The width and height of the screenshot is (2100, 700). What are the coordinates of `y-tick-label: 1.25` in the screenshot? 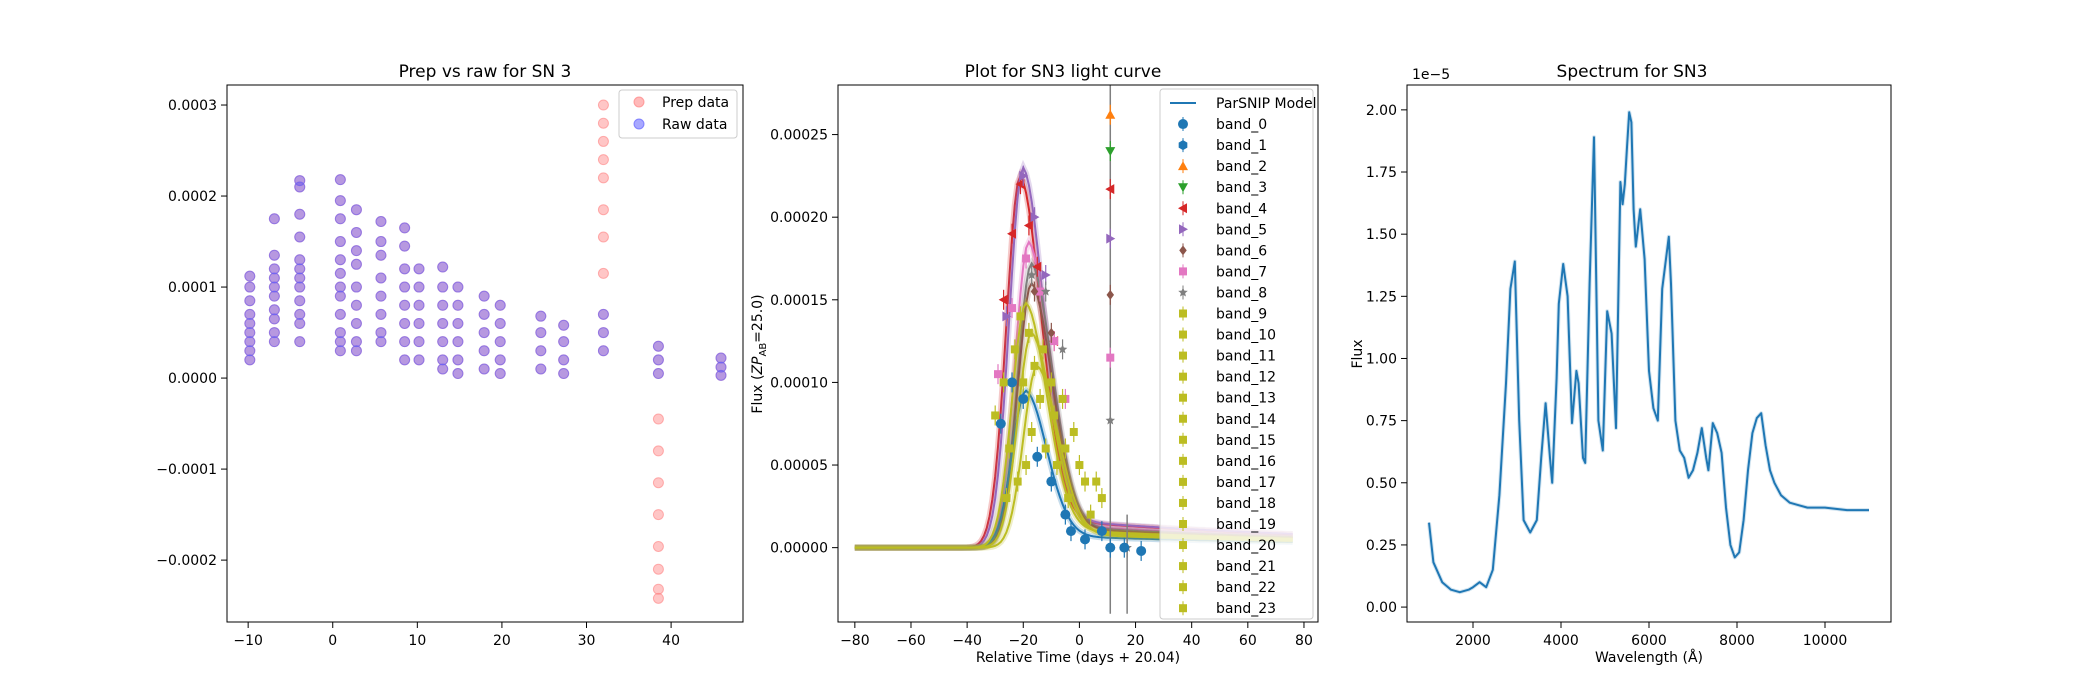 It's located at (1381, 297).